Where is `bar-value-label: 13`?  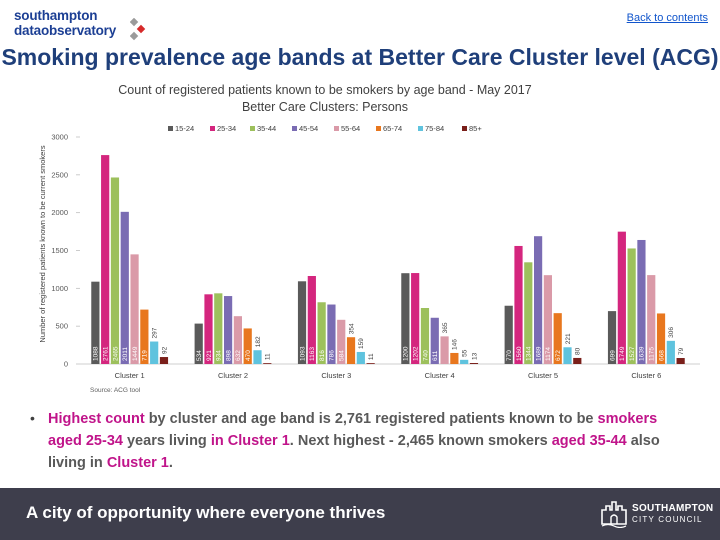 bar-value-label: 13 is located at coordinates (474, 356).